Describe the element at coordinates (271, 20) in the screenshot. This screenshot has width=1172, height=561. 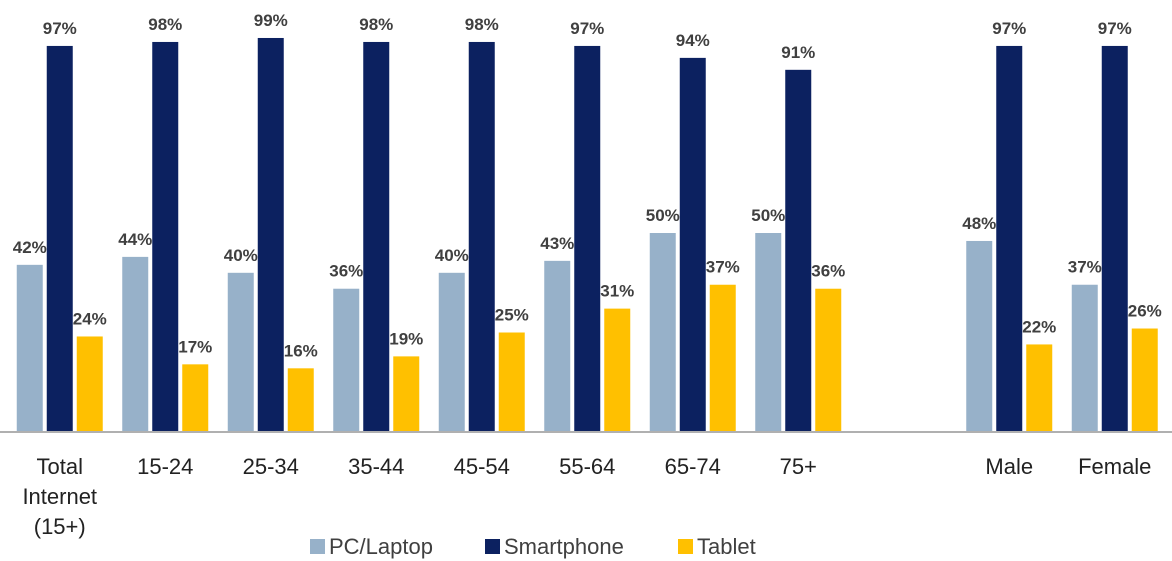
I see `value-label: 99%` at that location.